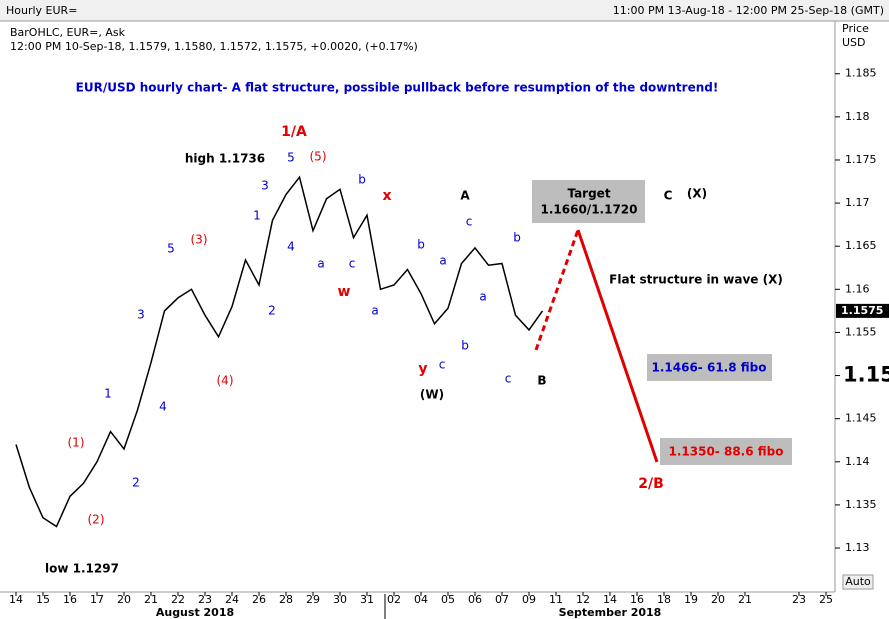  Describe the element at coordinates (861, 73) in the screenshot. I see `y-tick-label: 1.185` at that location.